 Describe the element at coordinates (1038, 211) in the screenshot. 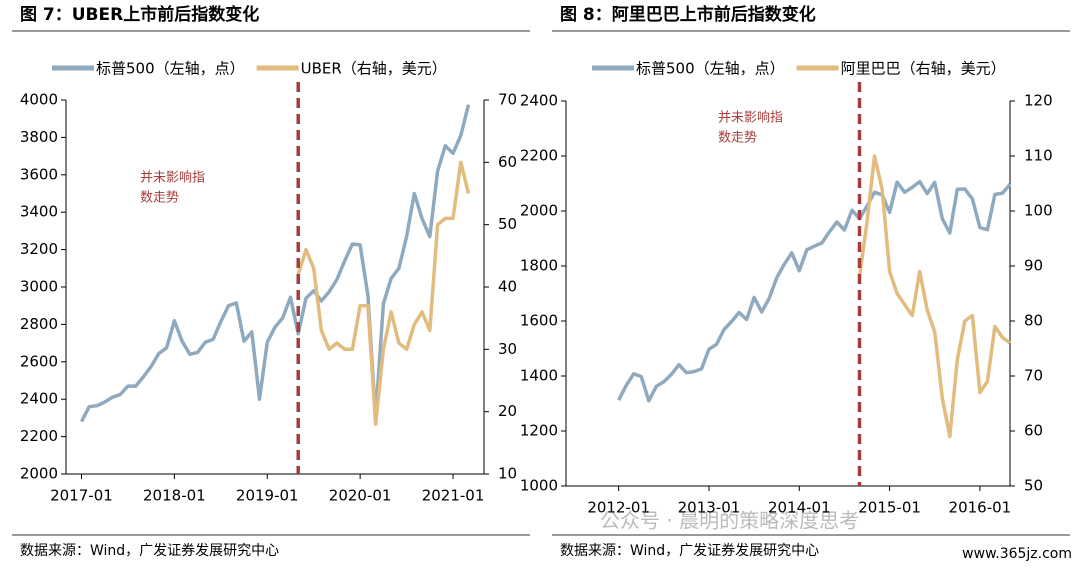

I see `y2-tick-label: 100` at that location.